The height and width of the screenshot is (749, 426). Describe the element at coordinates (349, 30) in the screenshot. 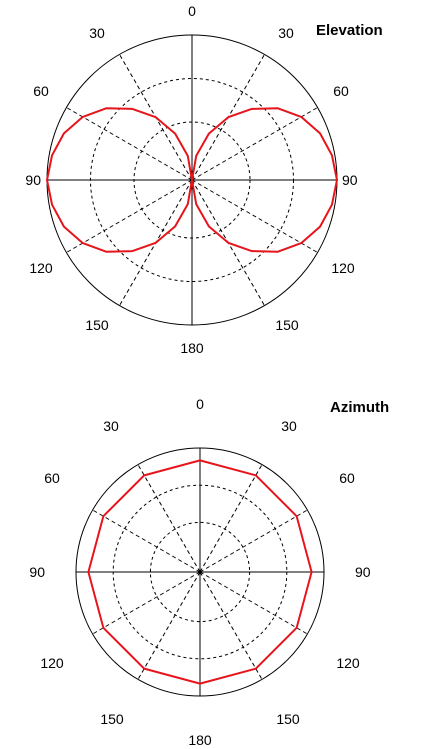

I see `chart-title: Elevation` at that location.